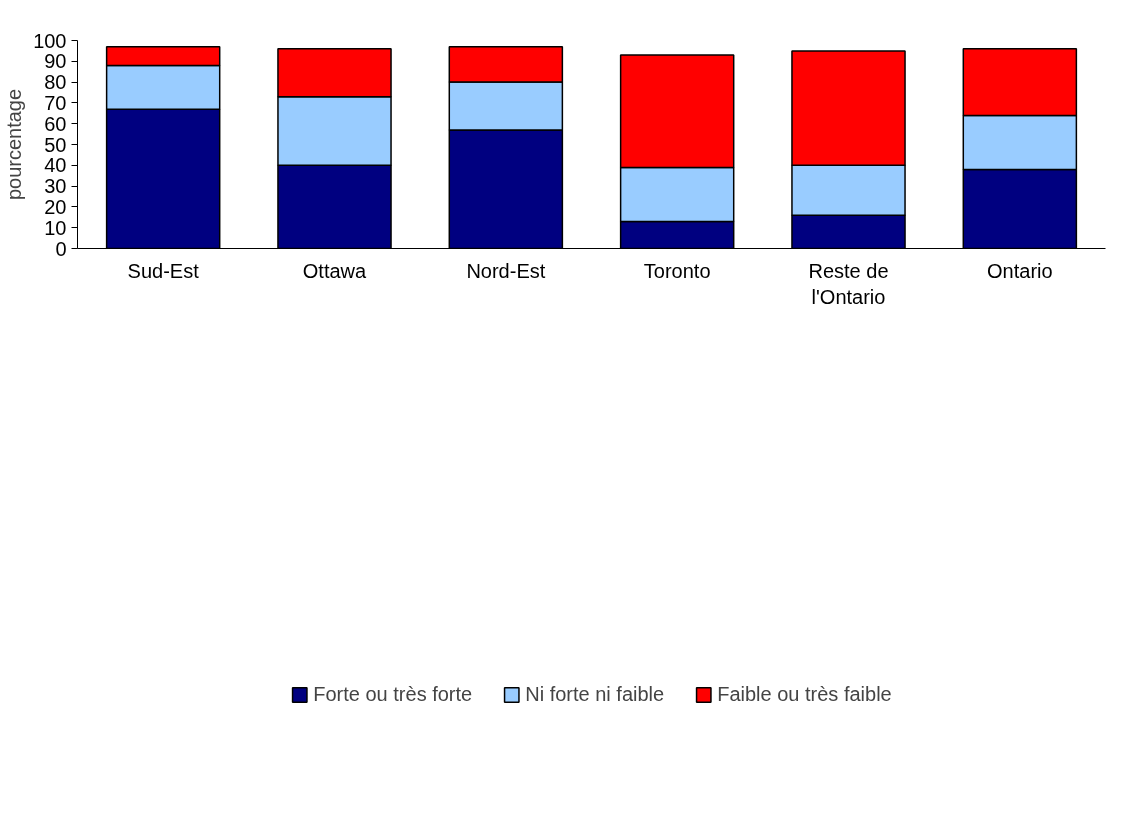 This screenshot has height=838, width=1123. Describe the element at coordinates (14, 144) in the screenshot. I see `y-axis-title: pourcentage` at that location.